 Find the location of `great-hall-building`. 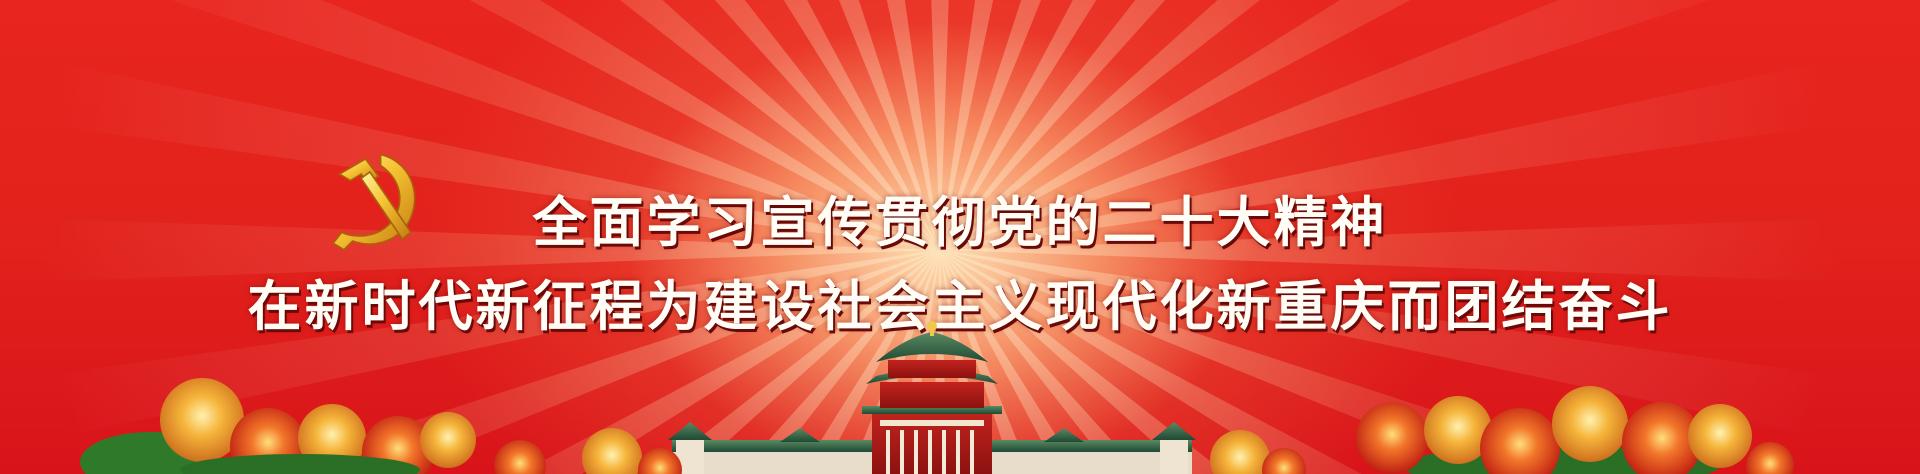

great-hall-building is located at coordinates (932, 397).